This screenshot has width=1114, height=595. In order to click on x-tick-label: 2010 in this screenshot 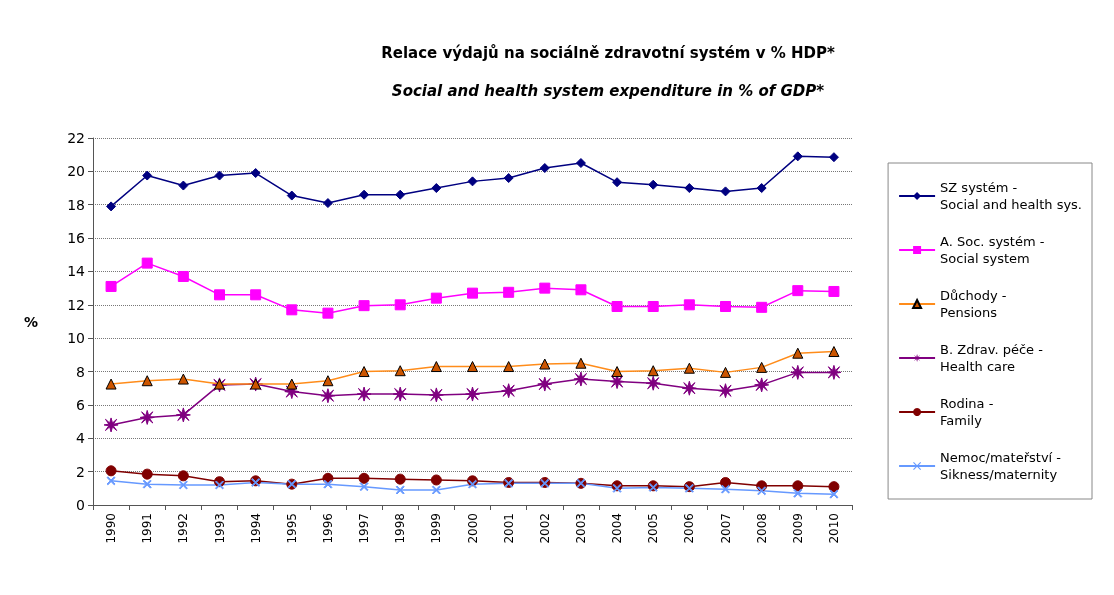, I will do `click(833, 528)`.